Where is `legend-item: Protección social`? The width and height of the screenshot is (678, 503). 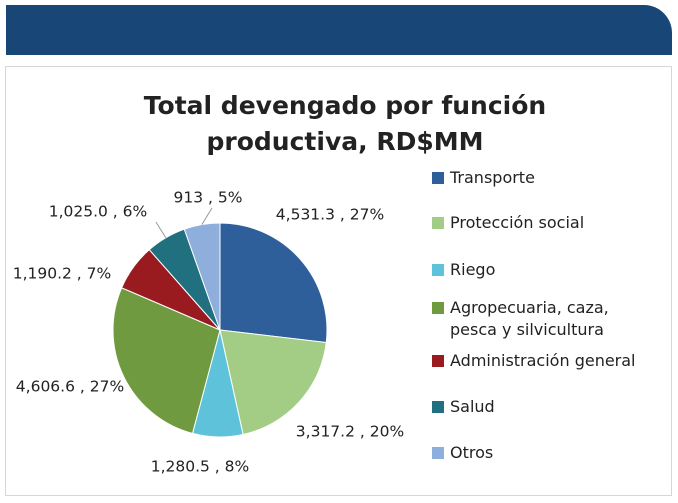 legend-item: Protección social is located at coordinates (546, 223).